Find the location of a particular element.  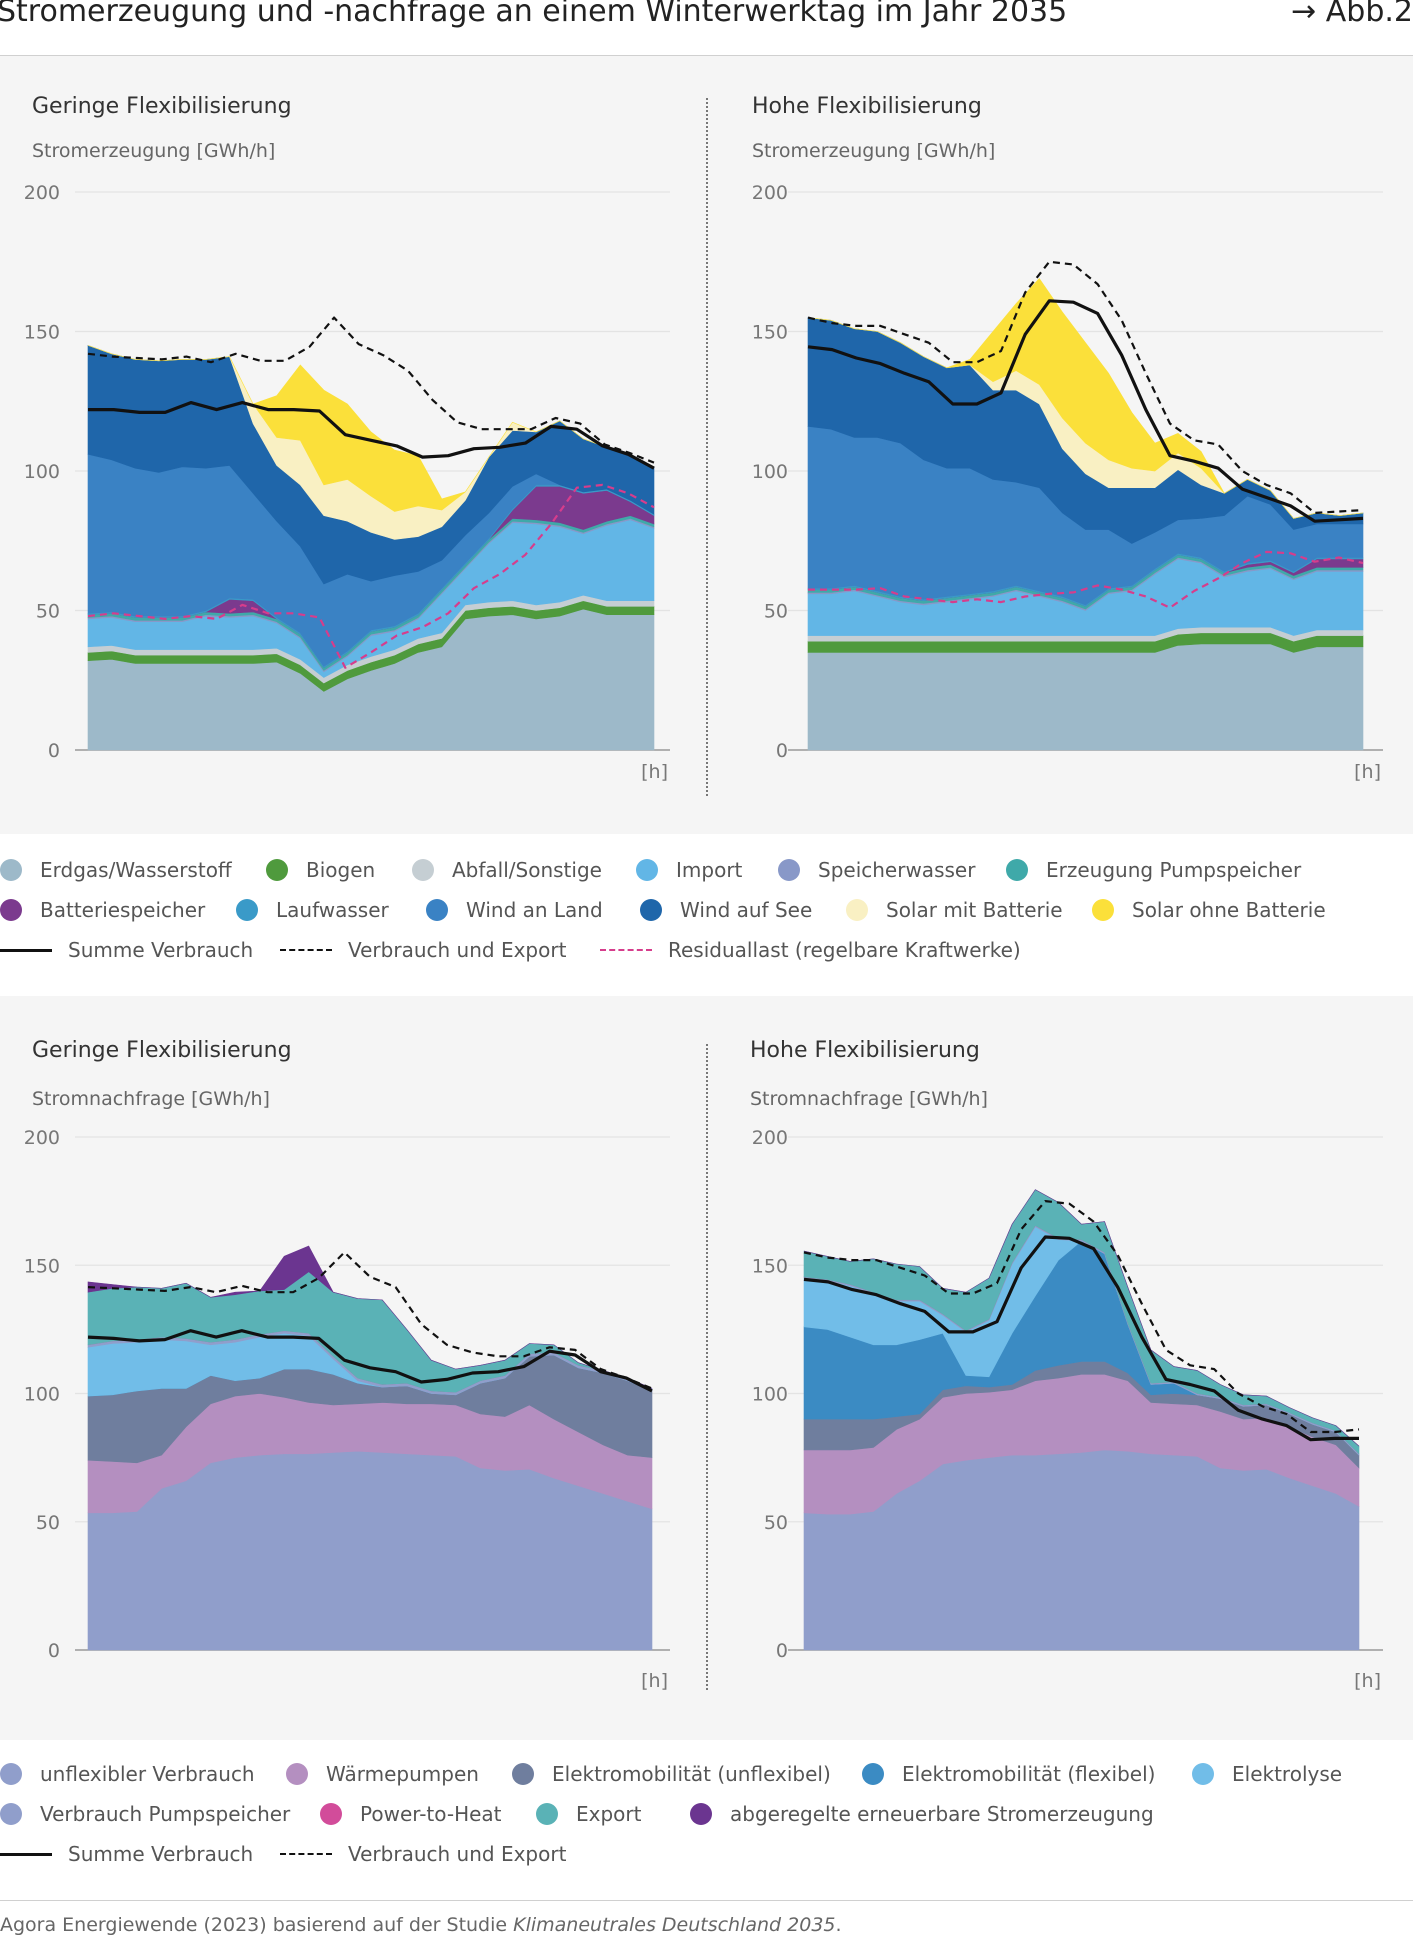

legend-item-abfall-sonstige: Abfall/Sonstige is located at coordinates (507, 870).